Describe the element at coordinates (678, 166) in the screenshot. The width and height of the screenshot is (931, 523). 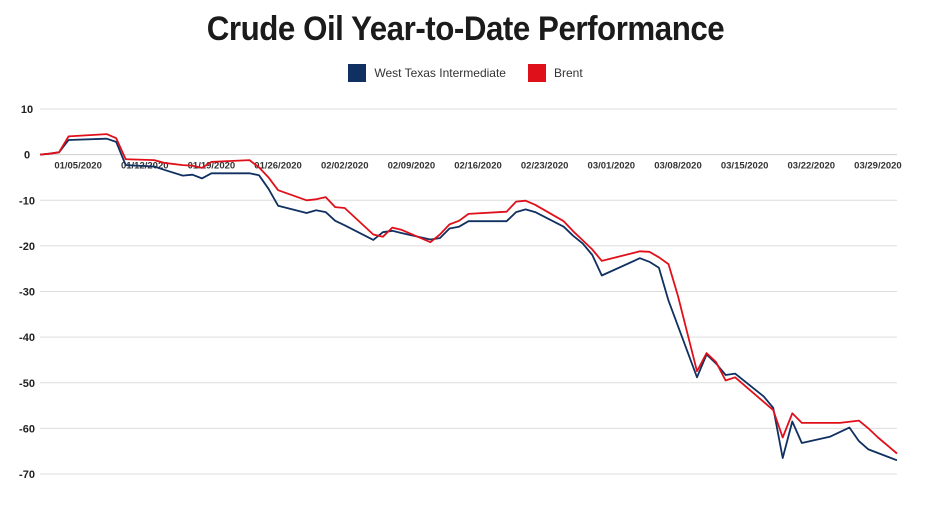
I see `x-tick-label: 03/08/2020` at that location.